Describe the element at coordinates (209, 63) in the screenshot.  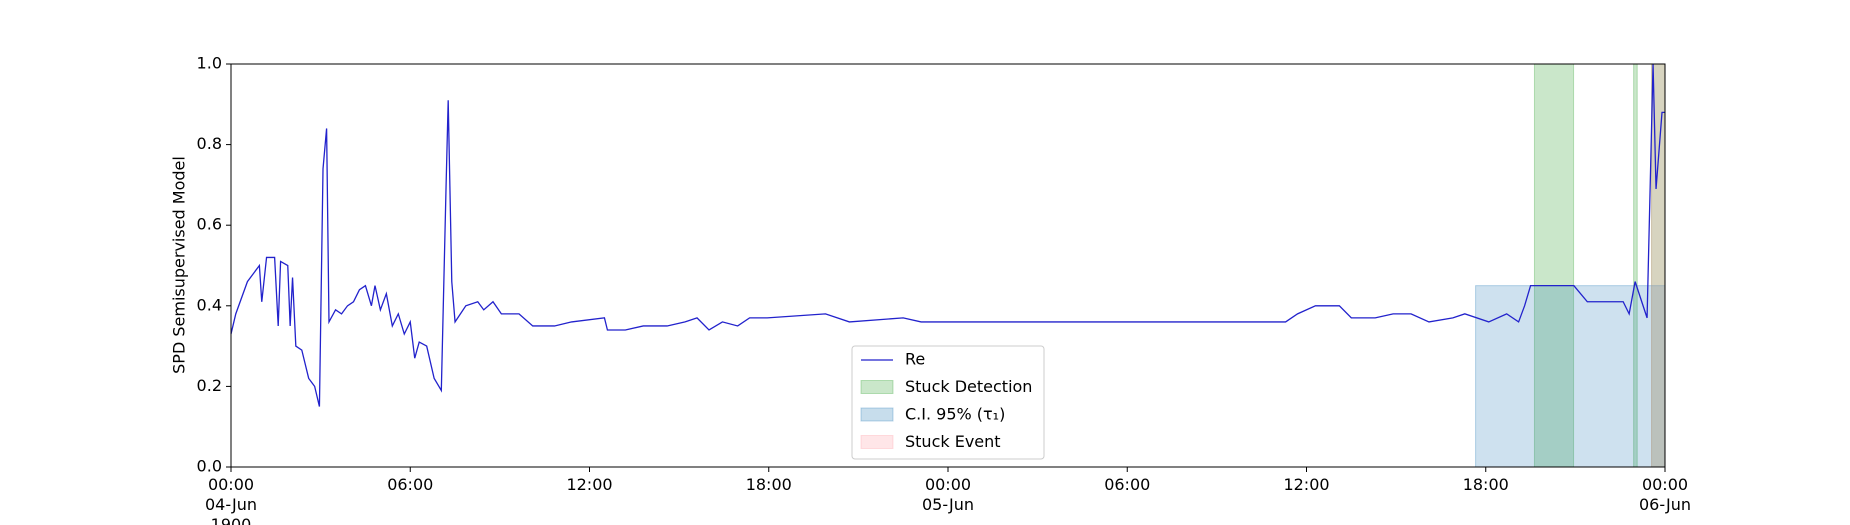
I see `y-tick-label: 1.0` at that location.